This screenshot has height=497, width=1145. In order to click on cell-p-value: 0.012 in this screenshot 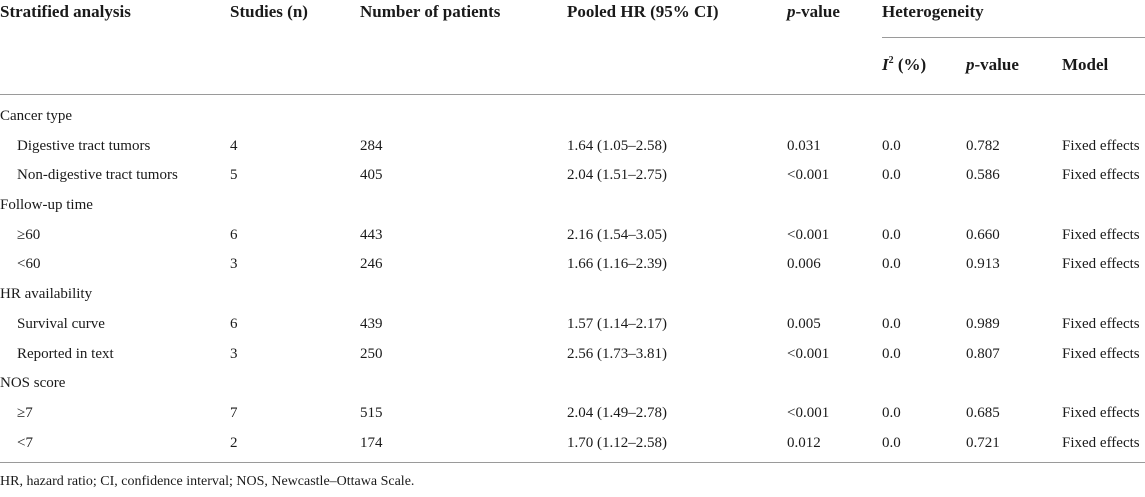, I will do `click(804, 443)`.